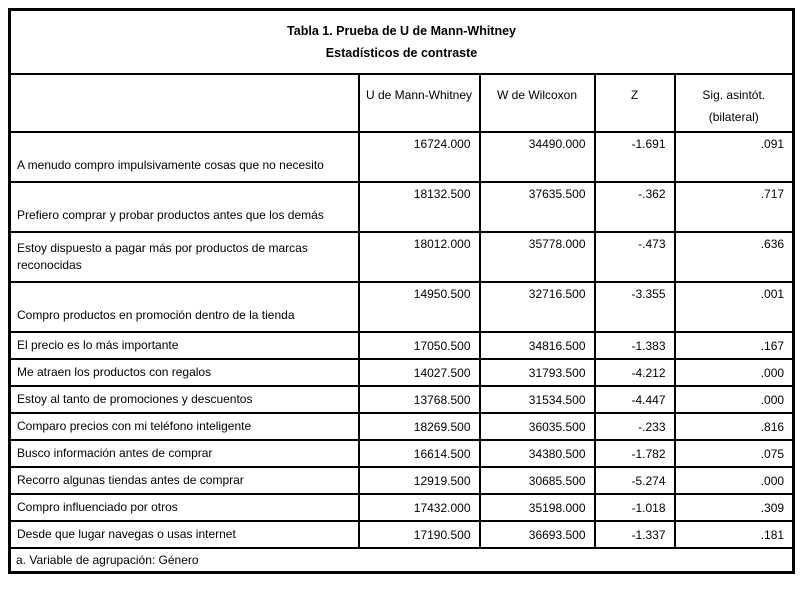 This screenshot has height=590, width=800. Describe the element at coordinates (184, 480) in the screenshot. I see `row-label: Recorro algunas tiendas antes de comprar` at that location.